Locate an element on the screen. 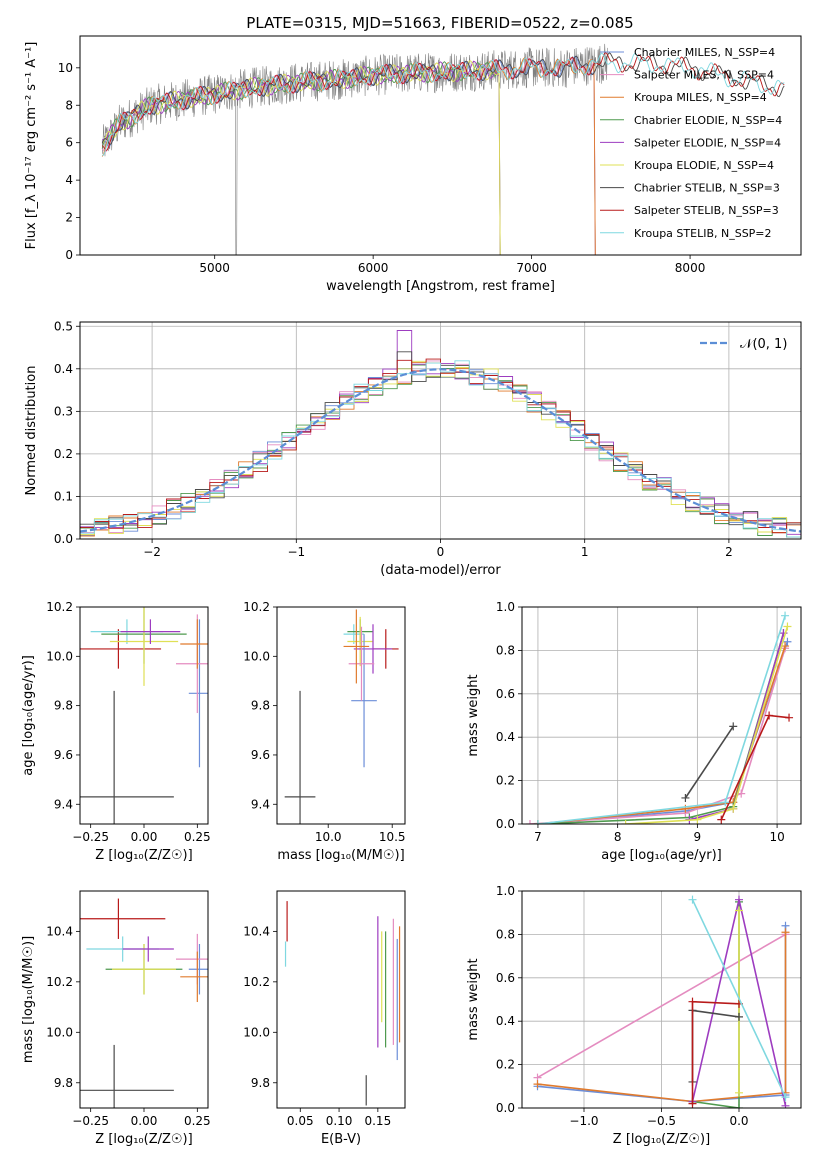  mass_vs_Z-ylabel: mass [log₁₀(M/M☉)] is located at coordinates (28, 999).